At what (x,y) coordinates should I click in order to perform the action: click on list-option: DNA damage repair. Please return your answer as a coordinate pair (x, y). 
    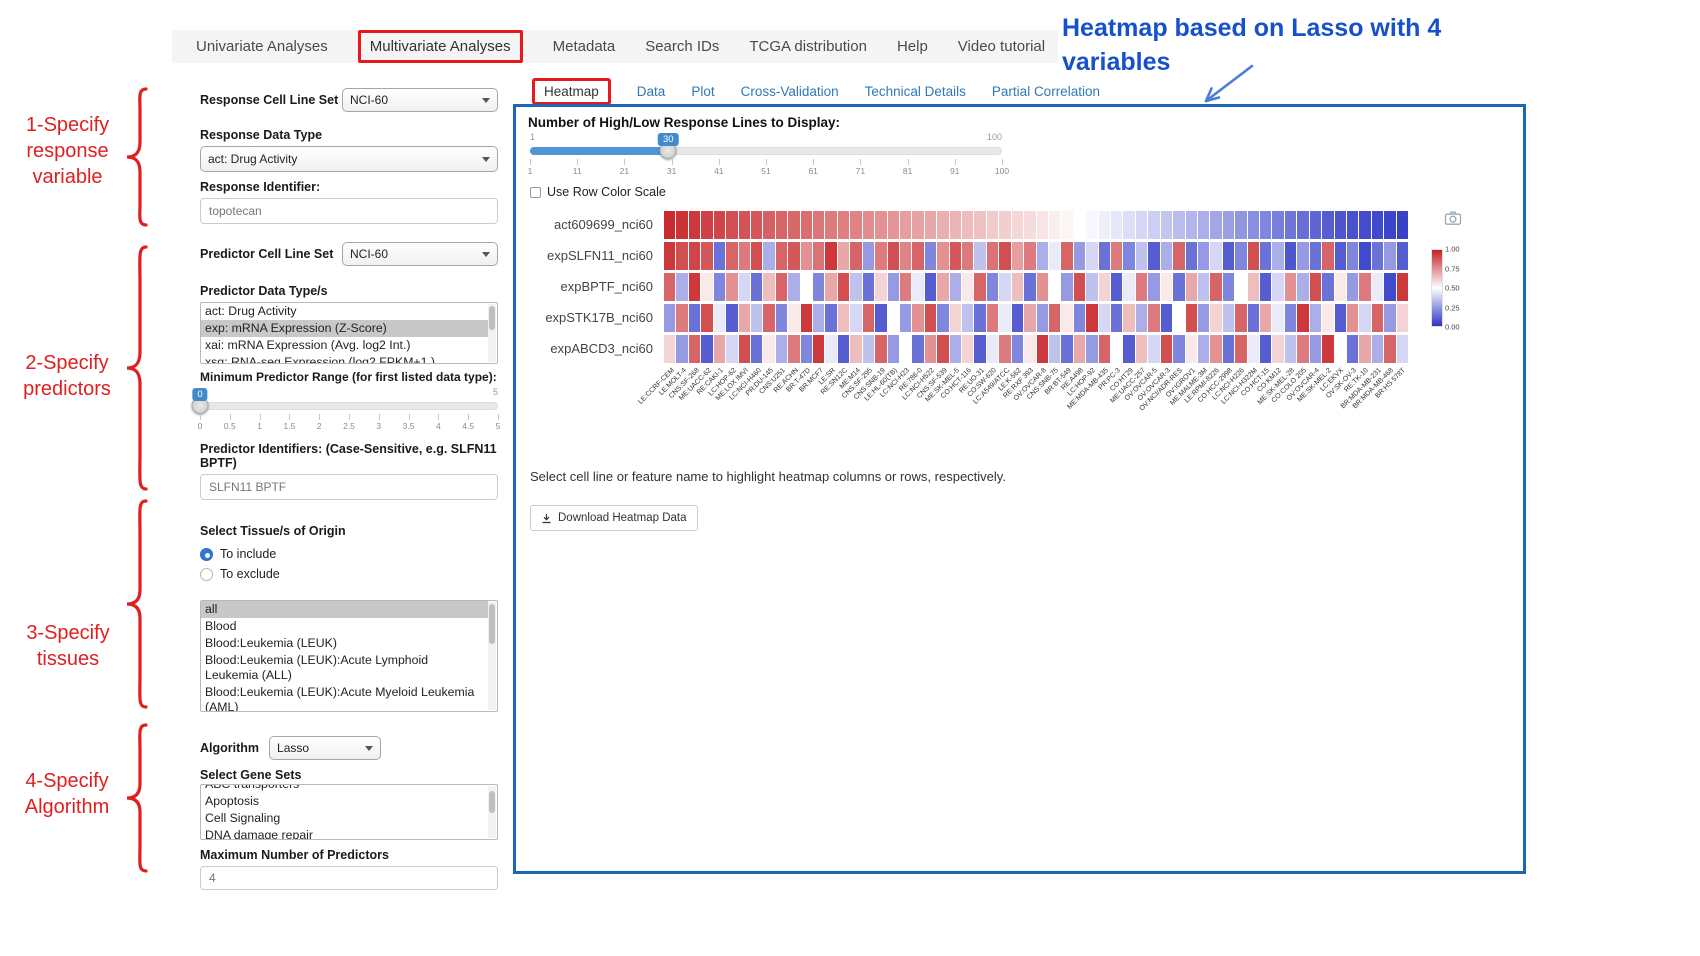
    Looking at the image, I should click on (259, 834).